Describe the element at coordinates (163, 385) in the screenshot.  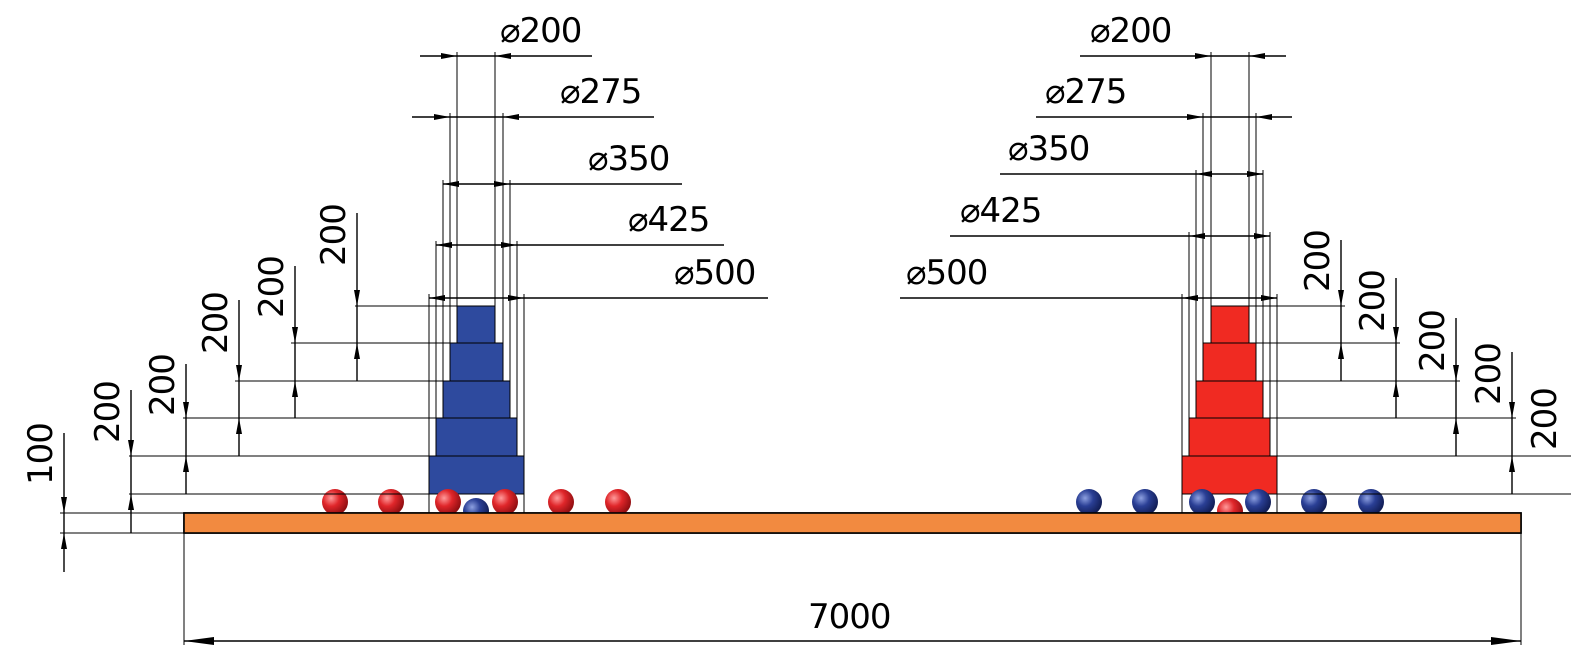
I see `left-height-label-2: 200` at that location.